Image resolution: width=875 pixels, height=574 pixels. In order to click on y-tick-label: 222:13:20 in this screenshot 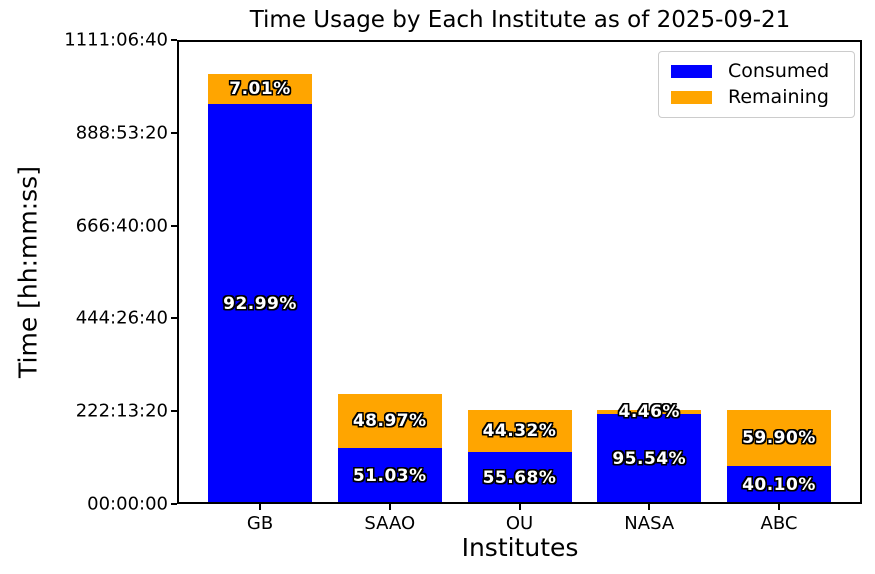, I will do `click(121, 411)`.